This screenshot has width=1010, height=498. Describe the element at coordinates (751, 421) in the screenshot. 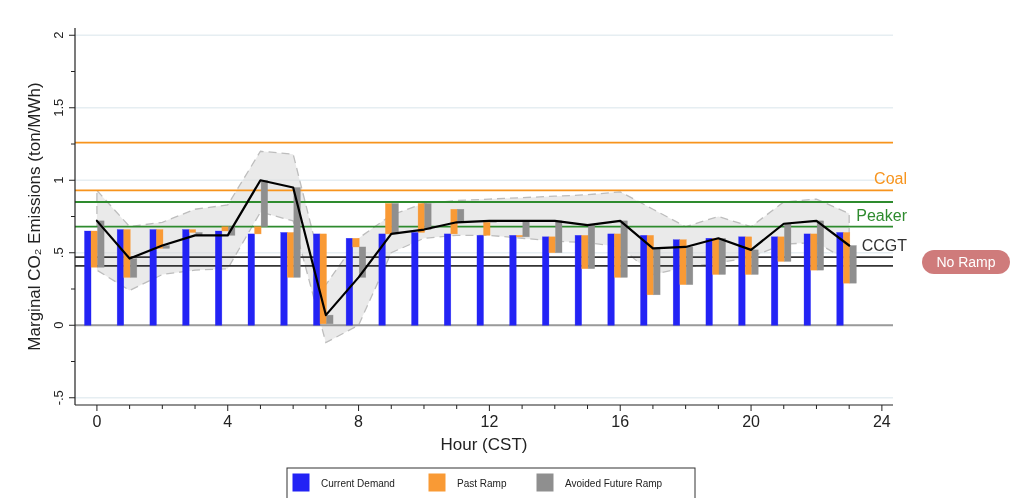

I see `x-tick-label: 20` at that location.